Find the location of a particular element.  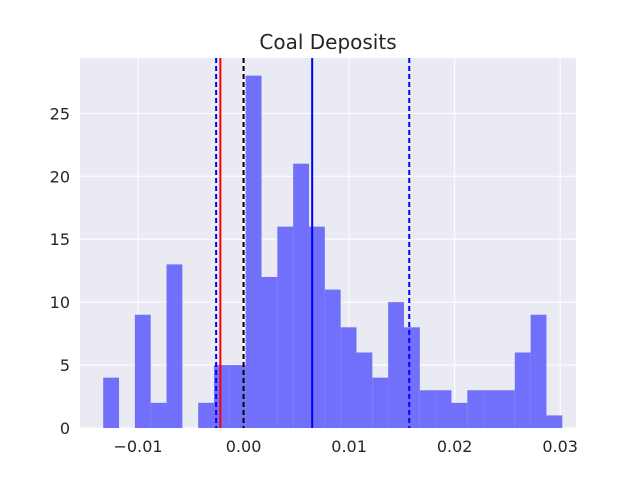

y-tick-label: 5 is located at coordinates (65, 365).